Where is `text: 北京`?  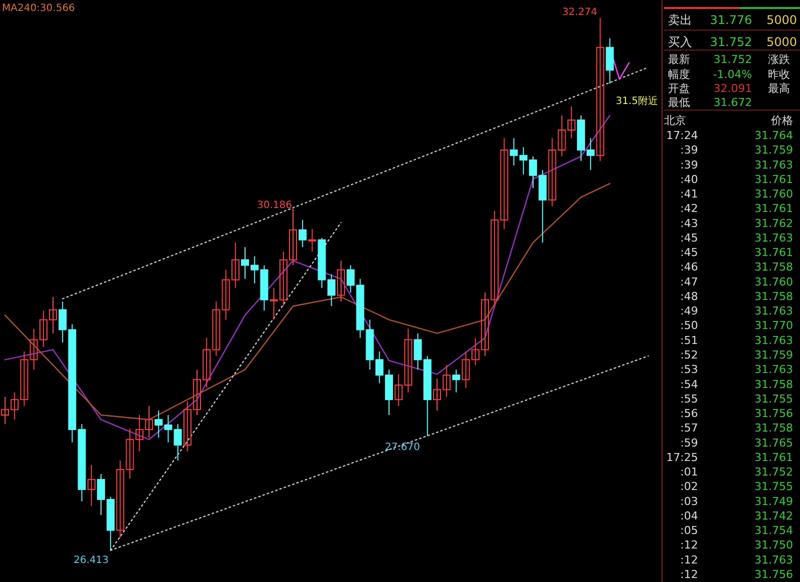 text: 北京 is located at coordinates (675, 120).